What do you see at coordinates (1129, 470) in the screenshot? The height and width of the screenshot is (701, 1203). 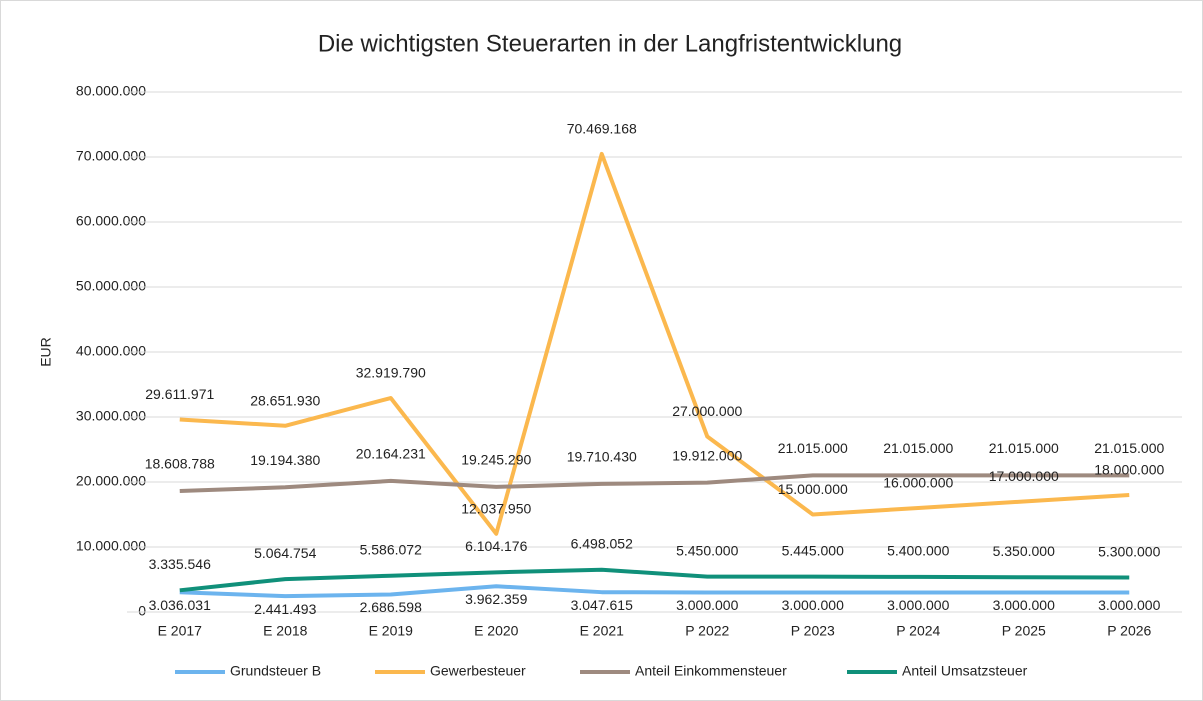 I see `data-label: 18.000.000` at bounding box center [1129, 470].